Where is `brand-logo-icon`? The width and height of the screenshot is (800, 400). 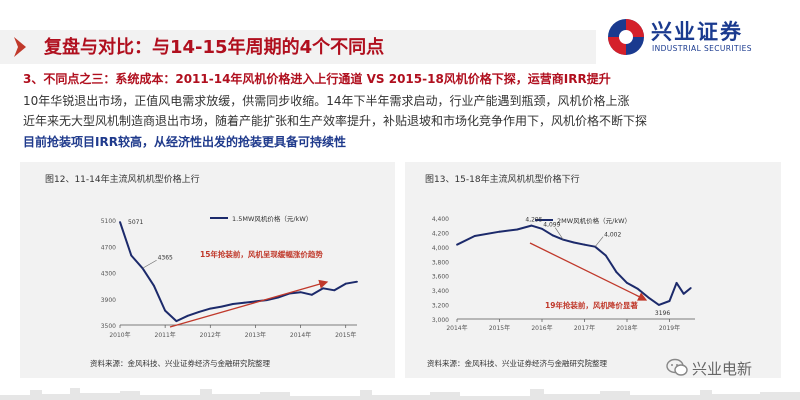 brand-logo-icon is located at coordinates (626, 37).